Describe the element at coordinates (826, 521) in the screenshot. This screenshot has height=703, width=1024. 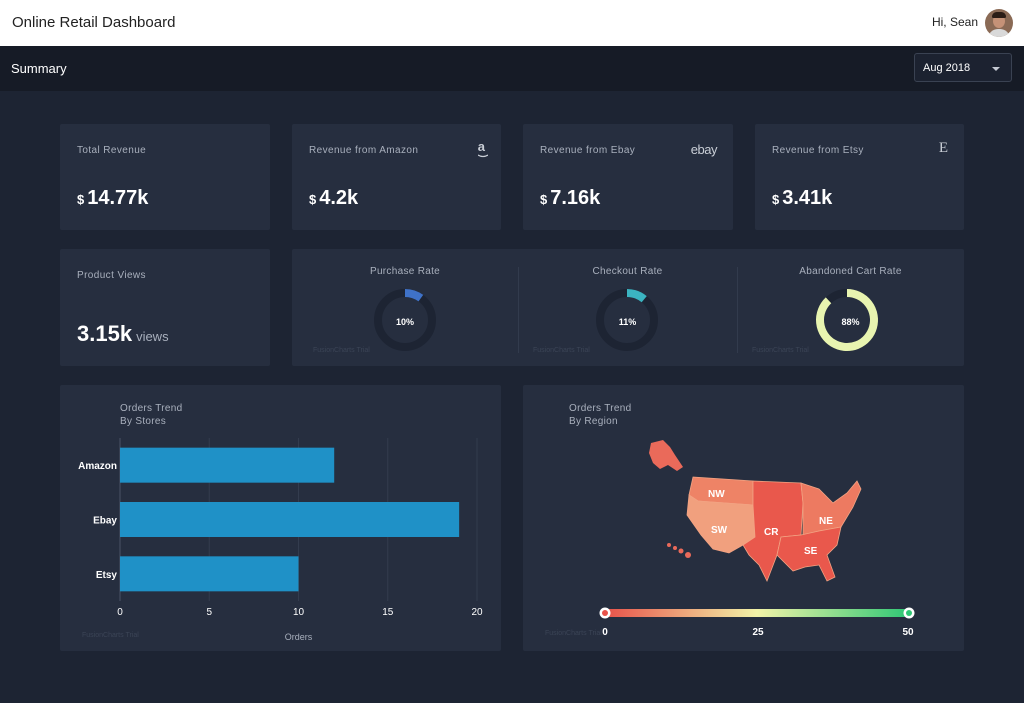
I see `region-label-ne: NE` at that location.